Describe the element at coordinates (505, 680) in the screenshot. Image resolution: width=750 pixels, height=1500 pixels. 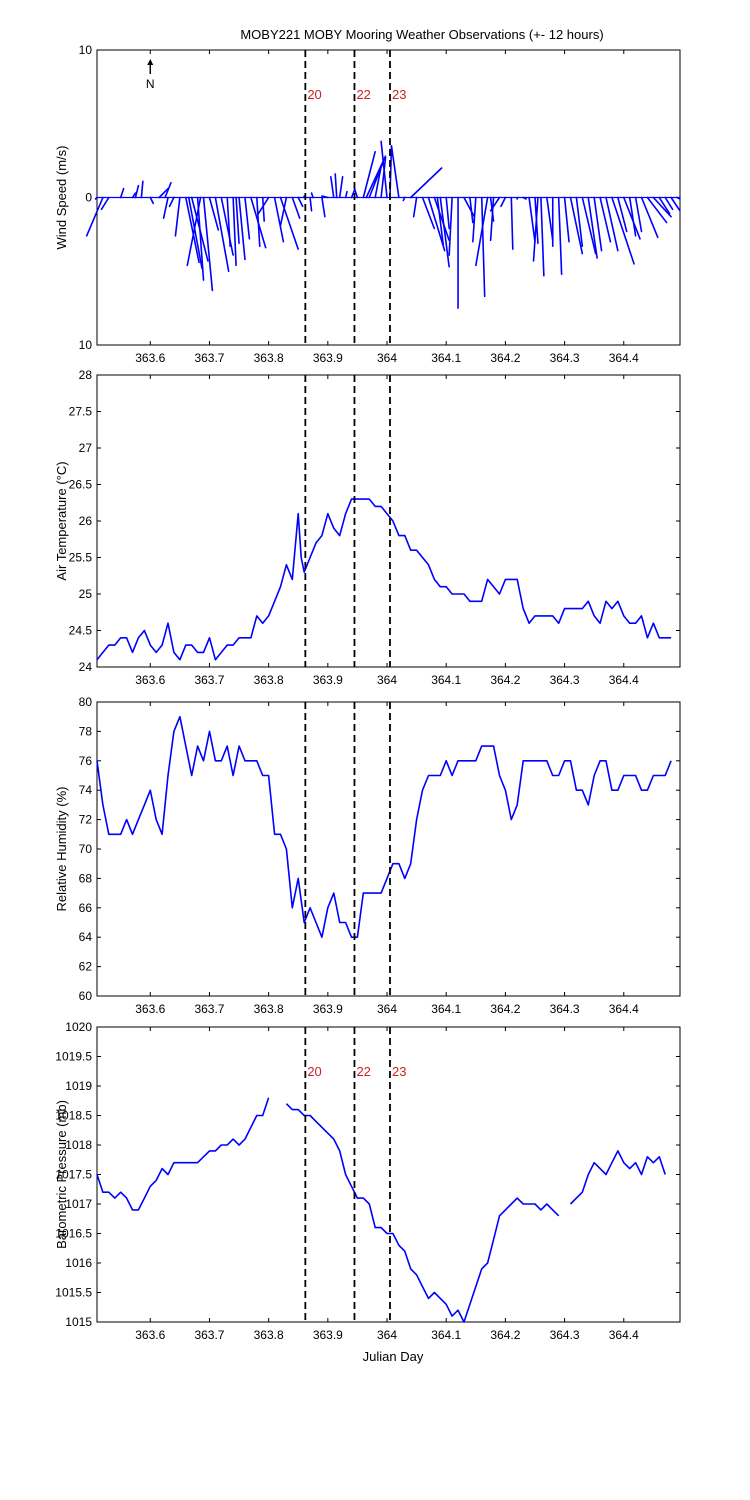
I see `air-temperature-x-tick-label: 364.2` at that location.